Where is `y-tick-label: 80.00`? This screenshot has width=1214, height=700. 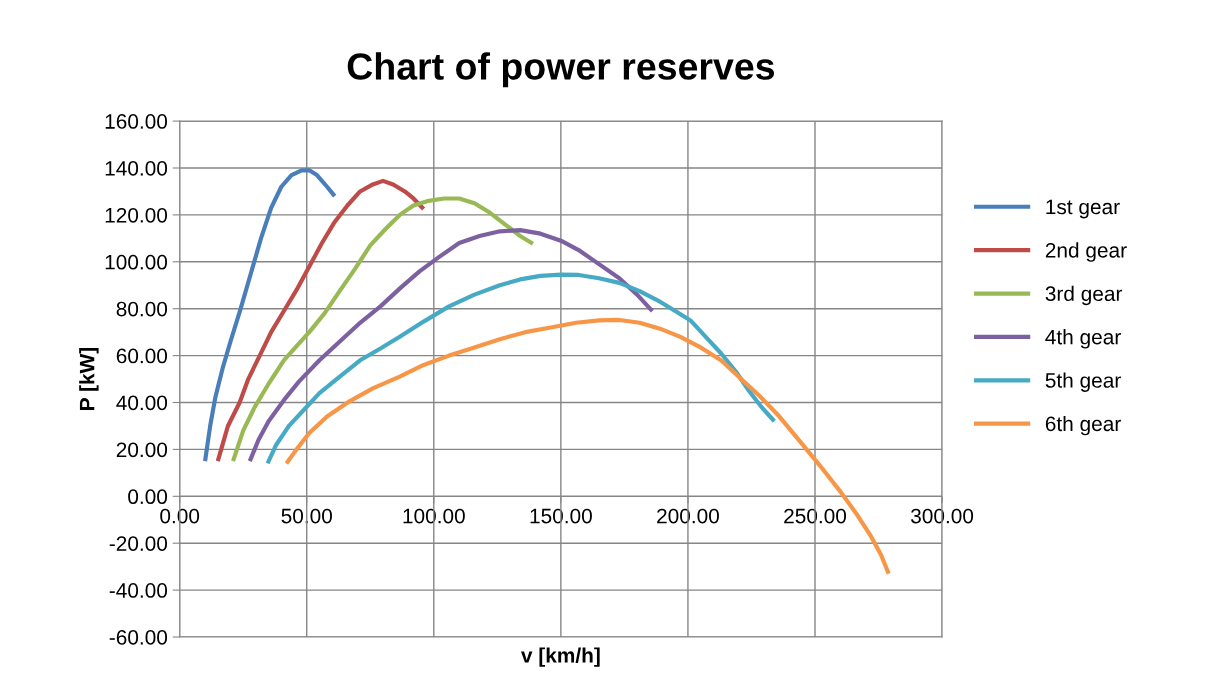 y-tick-label: 80.00 is located at coordinates (142, 309).